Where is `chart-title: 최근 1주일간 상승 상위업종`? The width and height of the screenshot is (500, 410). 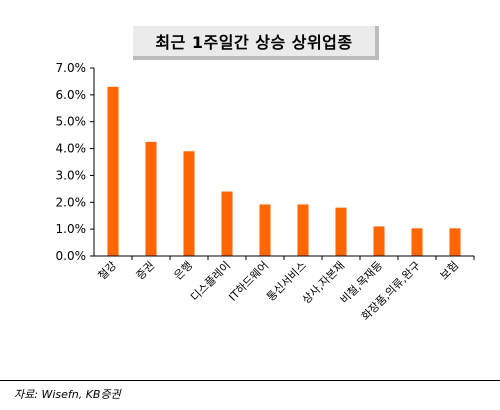 chart-title: 최근 1주일간 상승 상위업종 is located at coordinates (256, 43).